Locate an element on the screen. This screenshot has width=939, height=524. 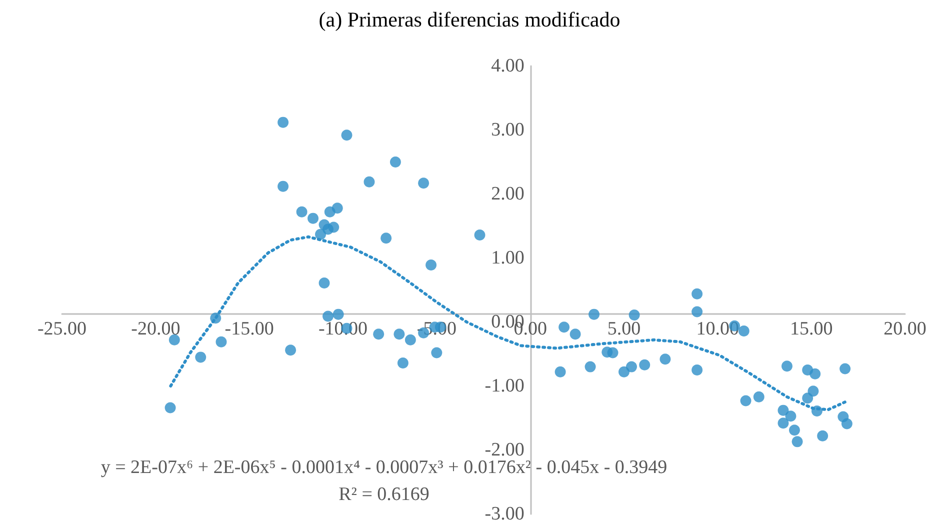
y-tick-label: -3.00 is located at coordinates (504, 514).